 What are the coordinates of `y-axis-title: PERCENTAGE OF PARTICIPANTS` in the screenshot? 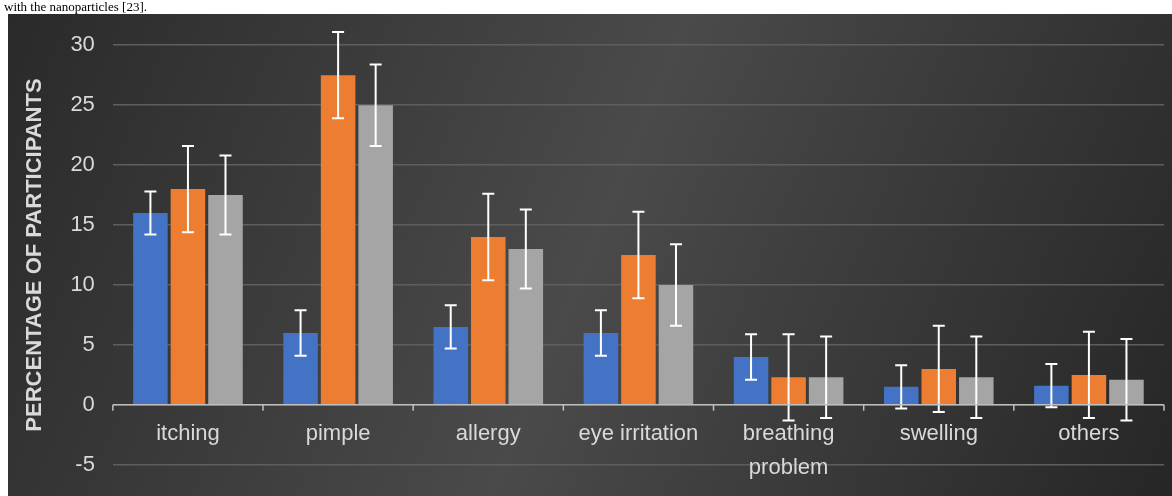 It's located at (34, 255).